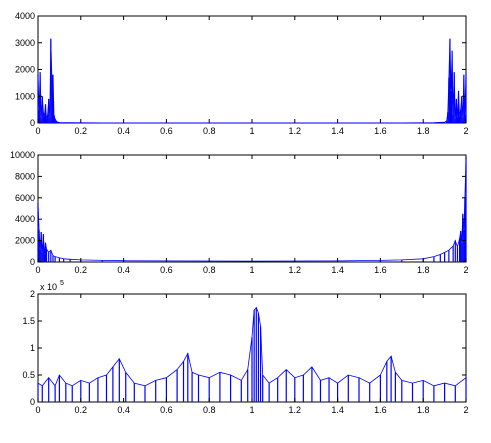 The height and width of the screenshot is (443, 491). I want to click on y-tick-label: 8000, so click(25, 176).